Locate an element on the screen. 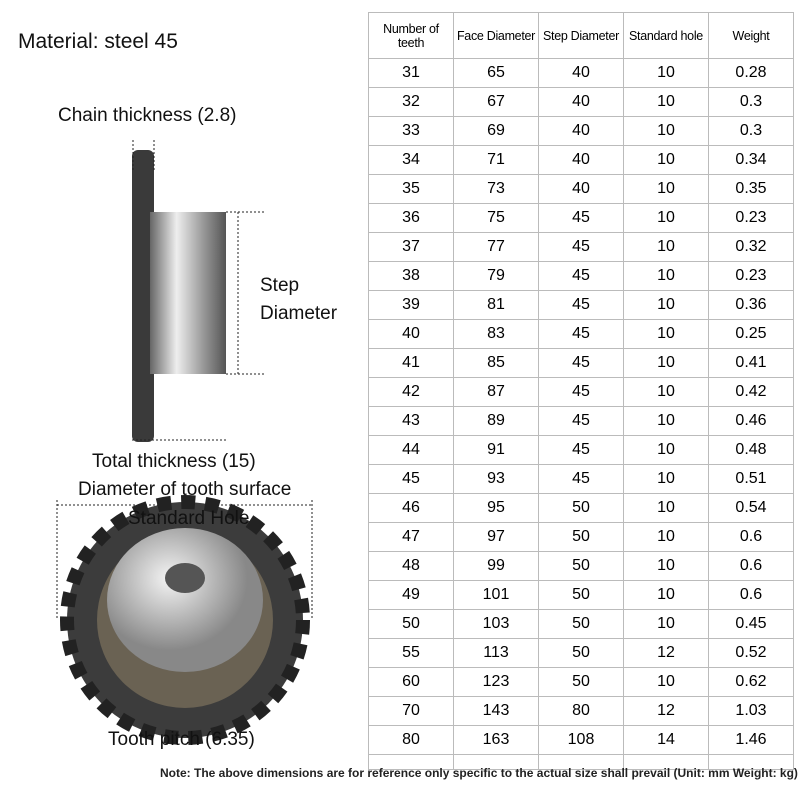  table-cell: 1.46 is located at coordinates (751, 740).